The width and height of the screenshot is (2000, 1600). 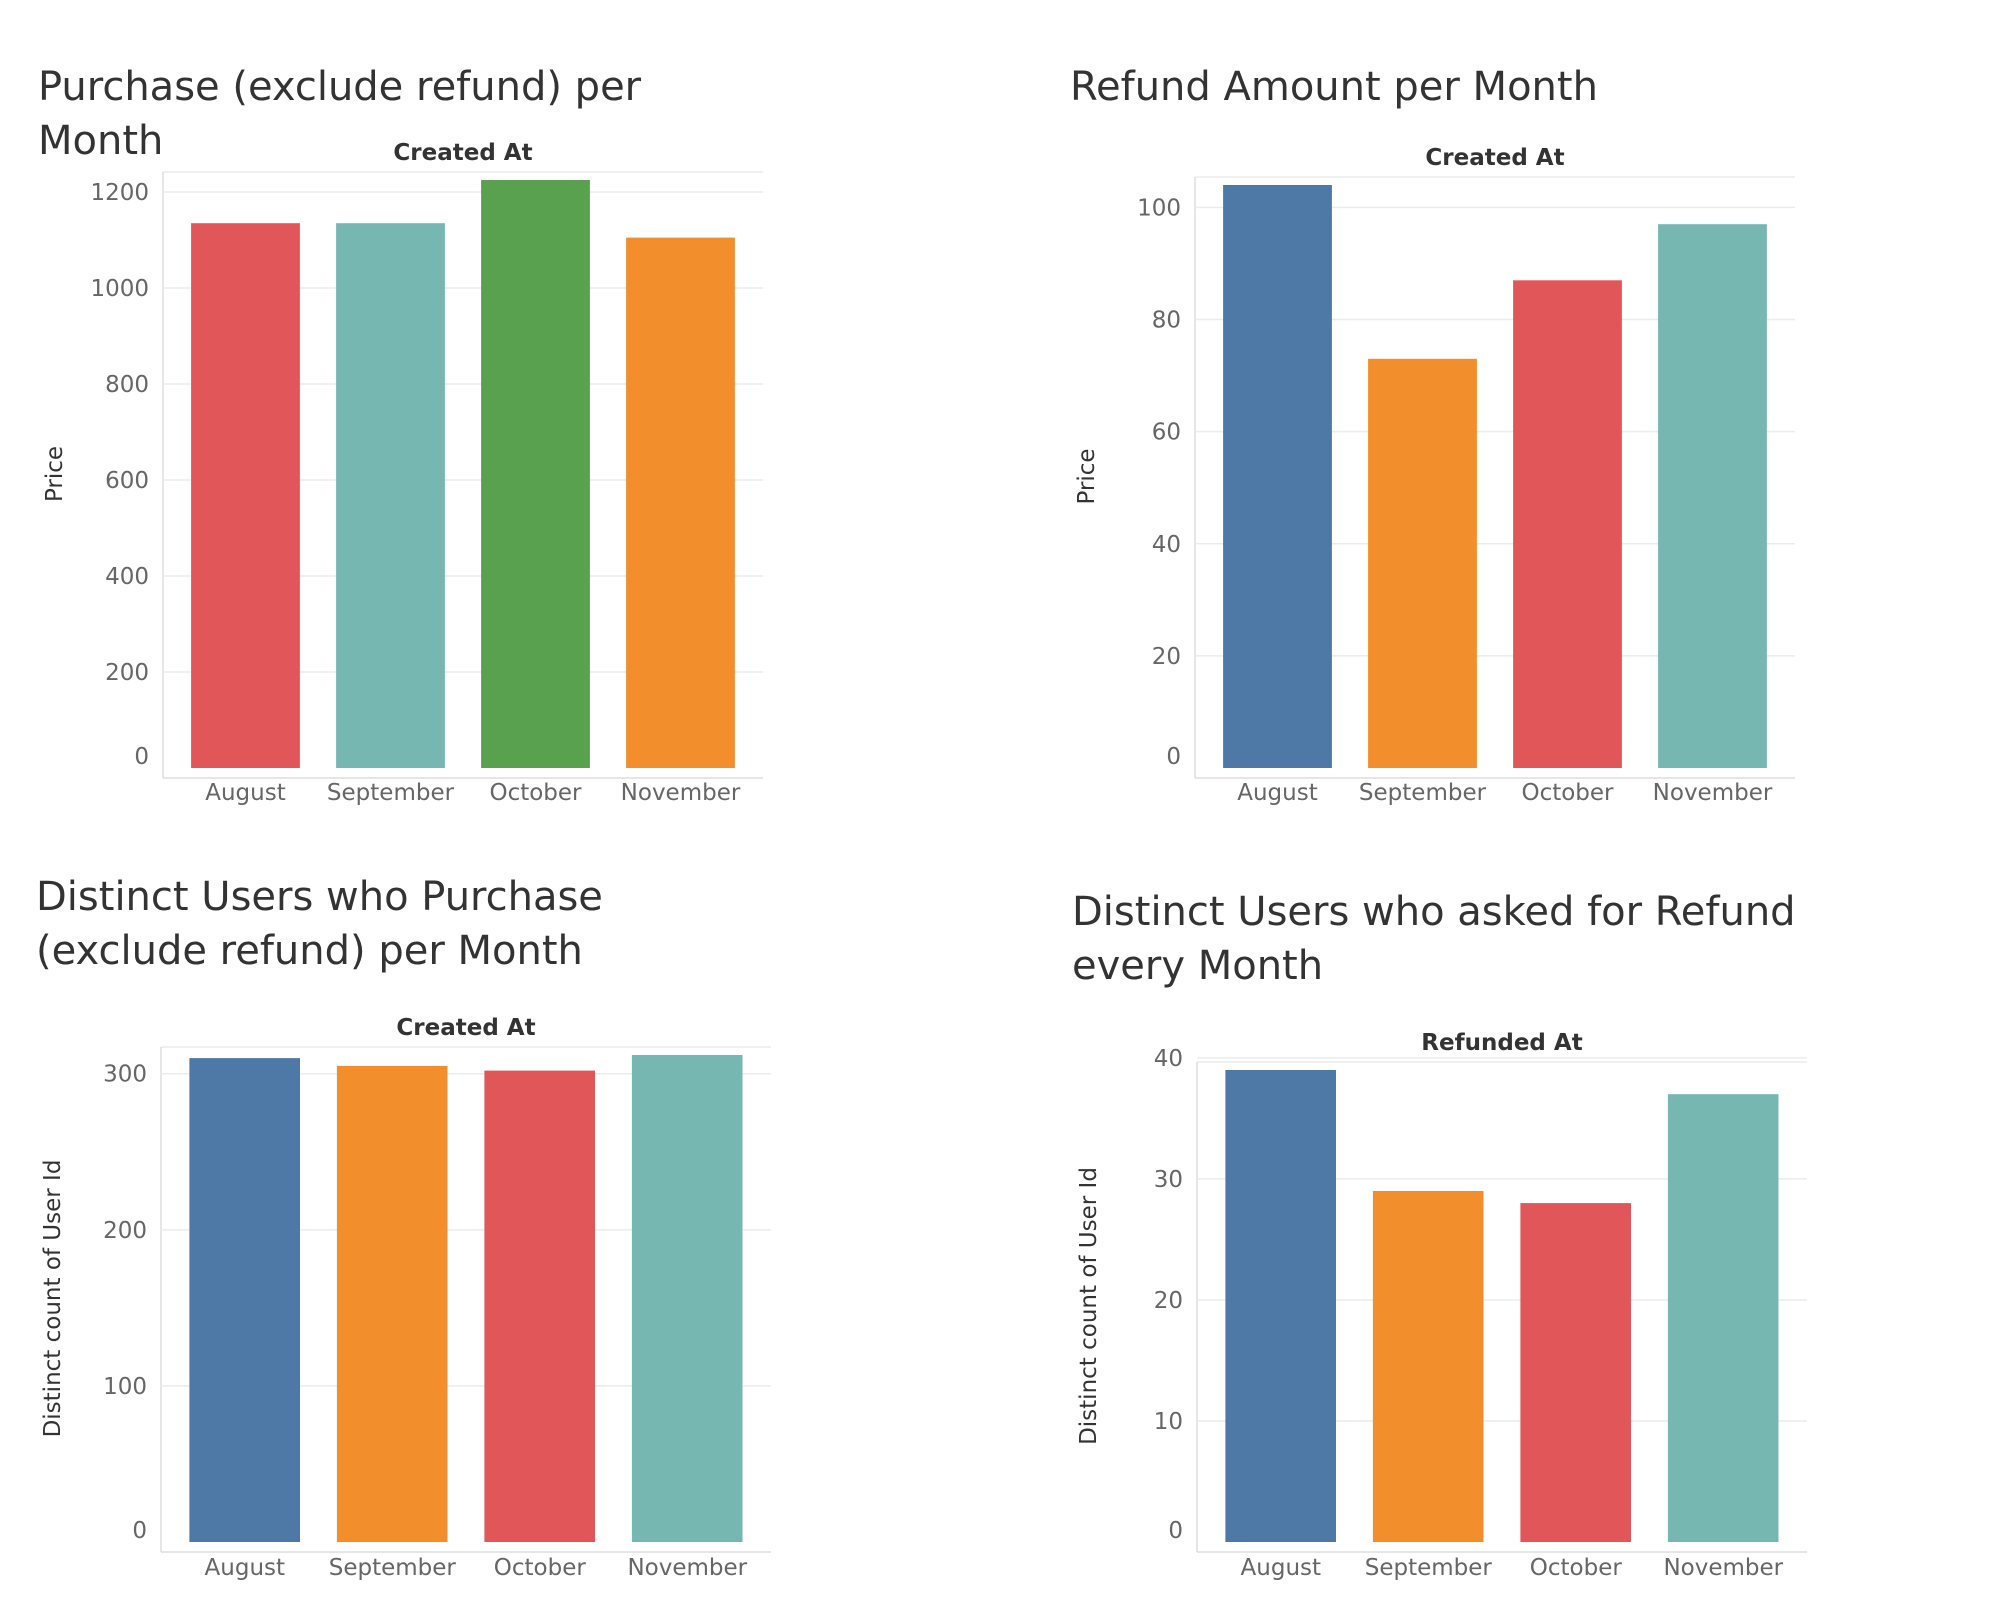 I want to click on column-header: Refunded At, so click(x=1501, y=1043).